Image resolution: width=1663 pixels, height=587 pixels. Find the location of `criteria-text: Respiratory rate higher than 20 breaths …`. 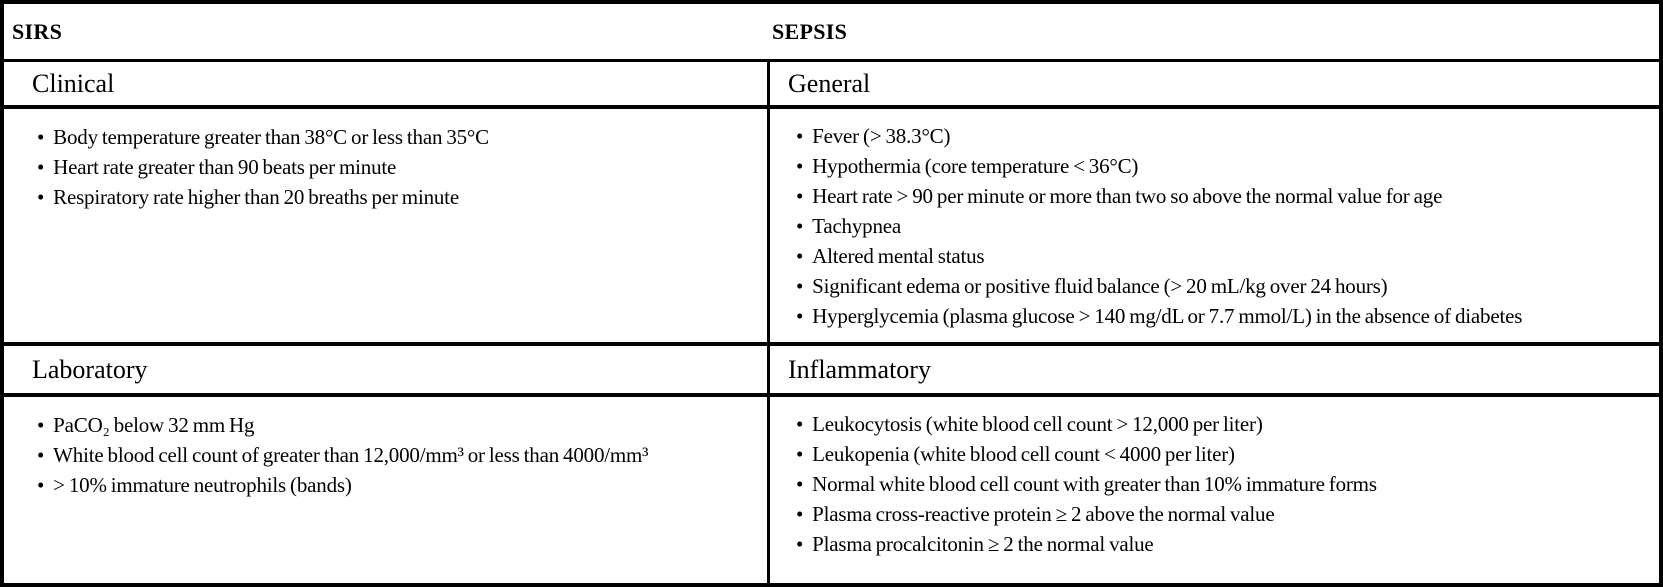

criteria-text: Respiratory rate higher than 20 breaths … is located at coordinates (256, 197).